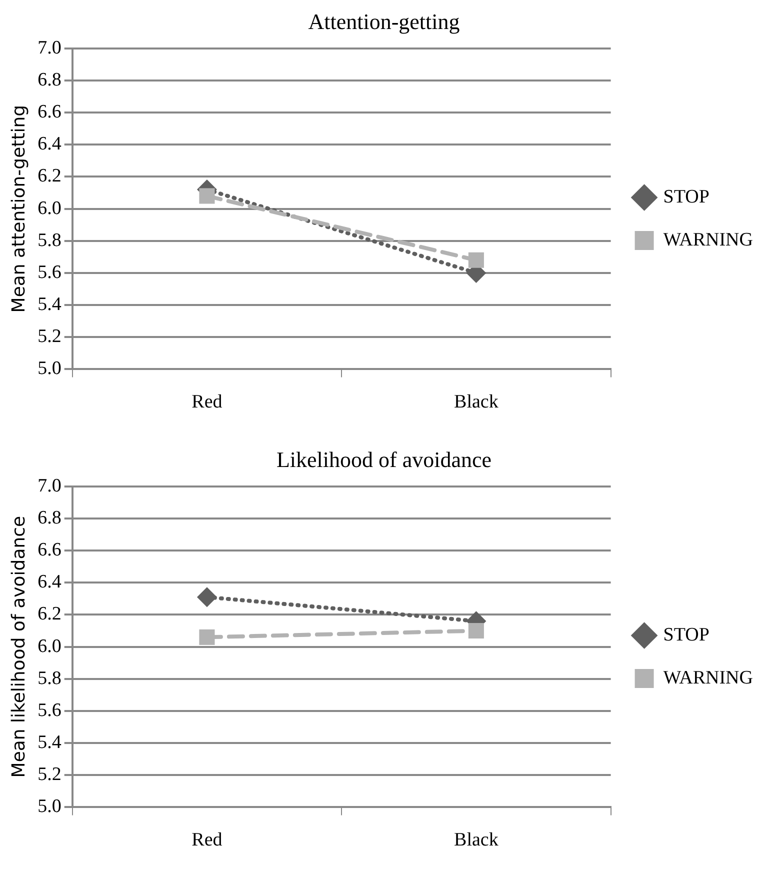 The height and width of the screenshot is (877, 773). Describe the element at coordinates (384, 459) in the screenshot. I see `chart-title: Likelihood of avoidance` at that location.